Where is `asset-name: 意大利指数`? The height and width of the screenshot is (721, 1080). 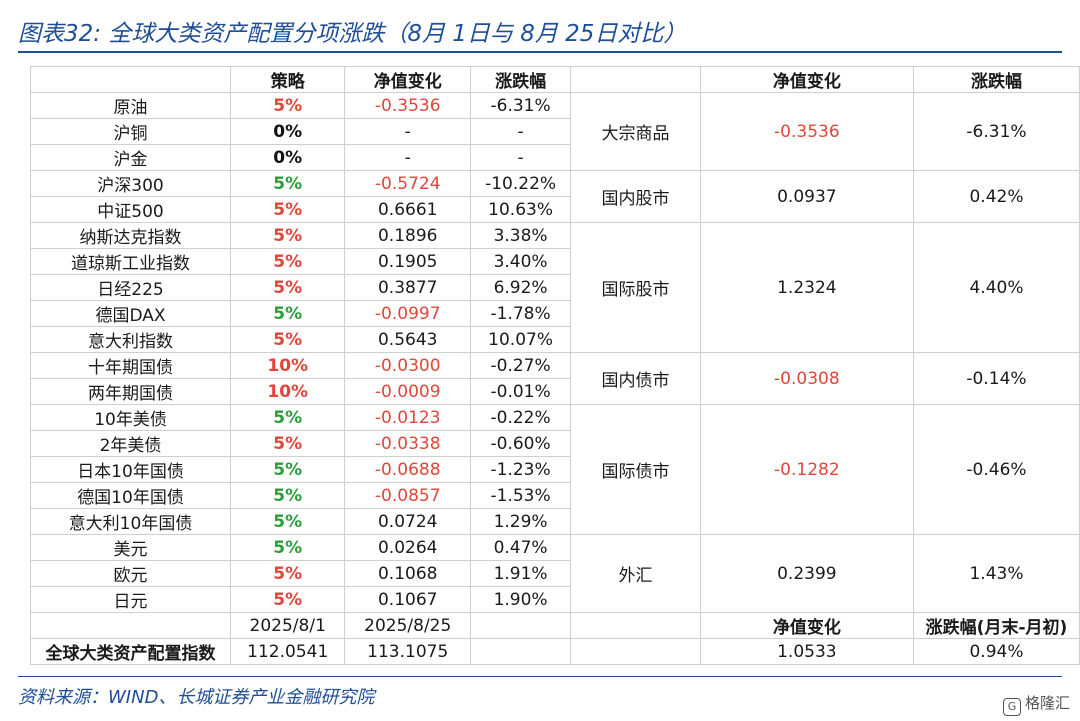 asset-name: 意大利指数 is located at coordinates (130, 339).